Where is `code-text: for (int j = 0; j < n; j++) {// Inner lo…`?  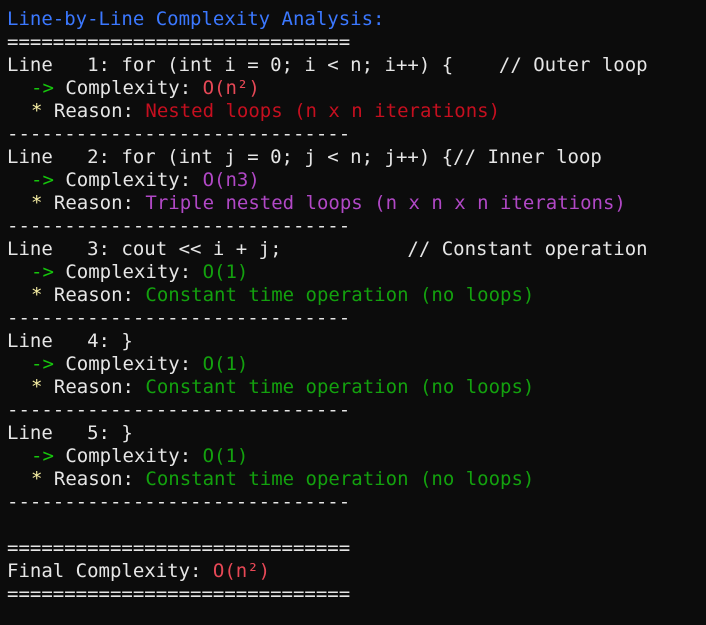 code-text: for (int j = 0; j < n; j++) {// Inner lo… is located at coordinates (361, 157).